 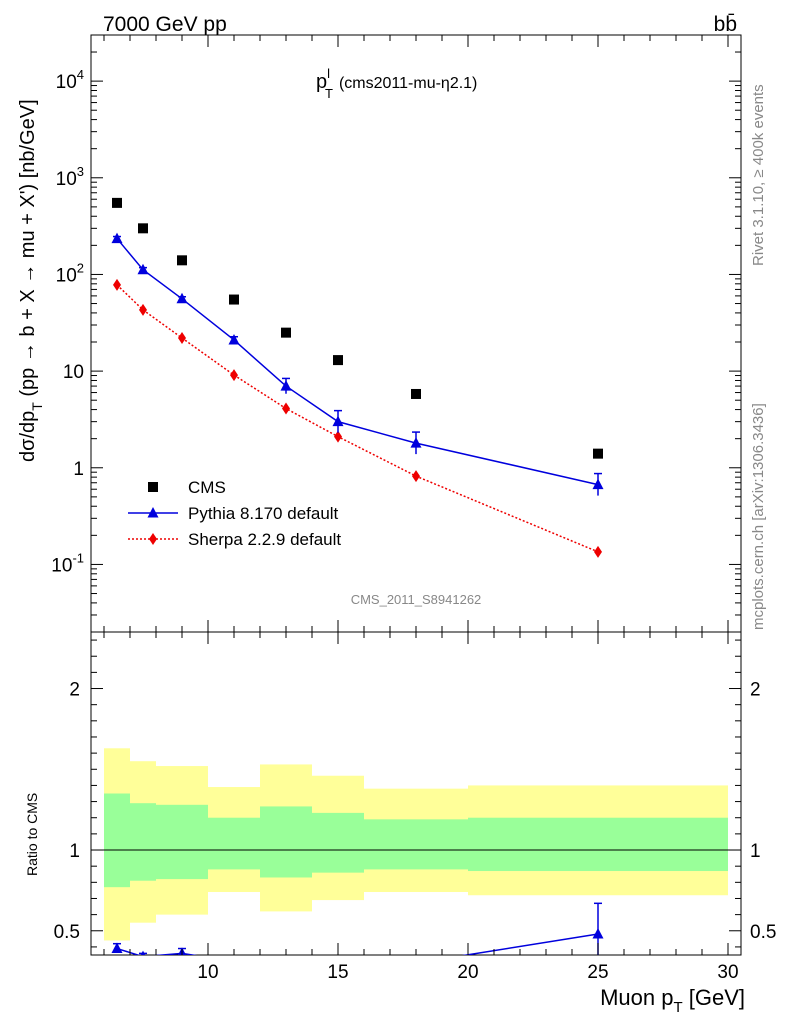 I want to click on y-tick-label-ratio-right: 2, so click(x=755, y=690).